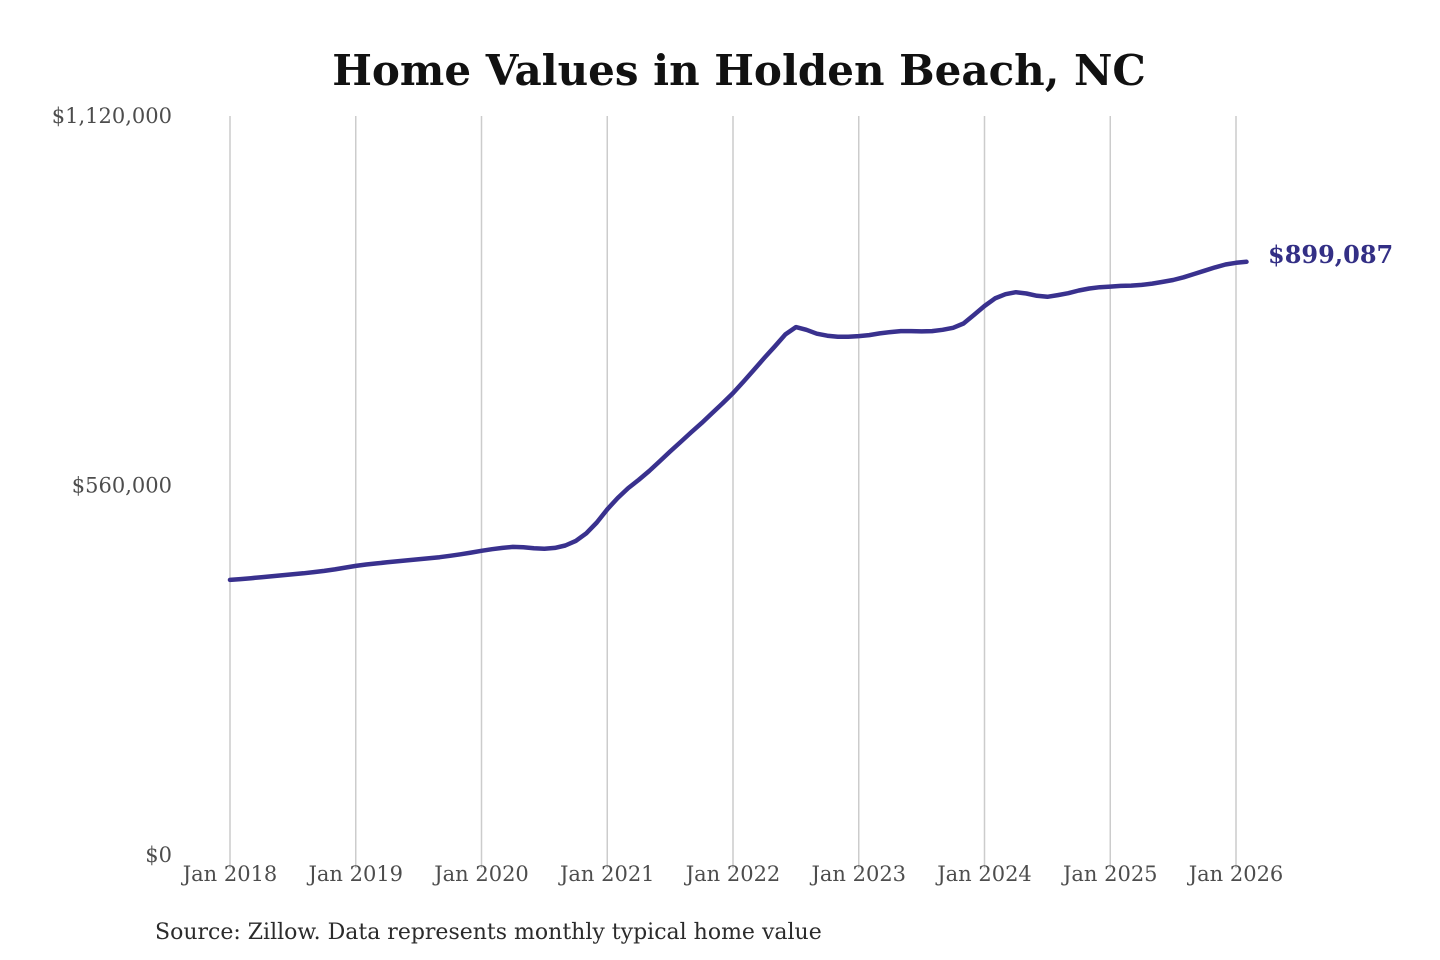  What do you see at coordinates (229, 874) in the screenshot?
I see `x-tick-label: Jan 2018` at bounding box center [229, 874].